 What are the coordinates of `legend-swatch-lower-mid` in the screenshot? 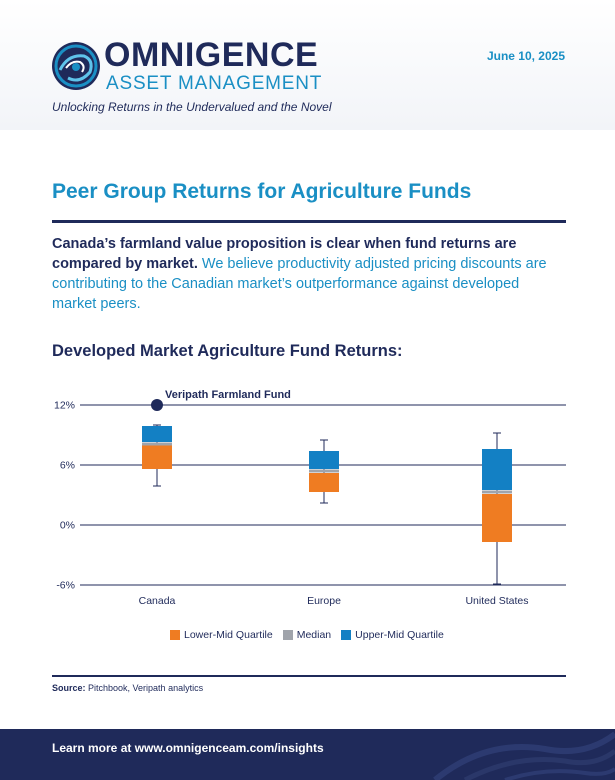 It's located at (175, 635).